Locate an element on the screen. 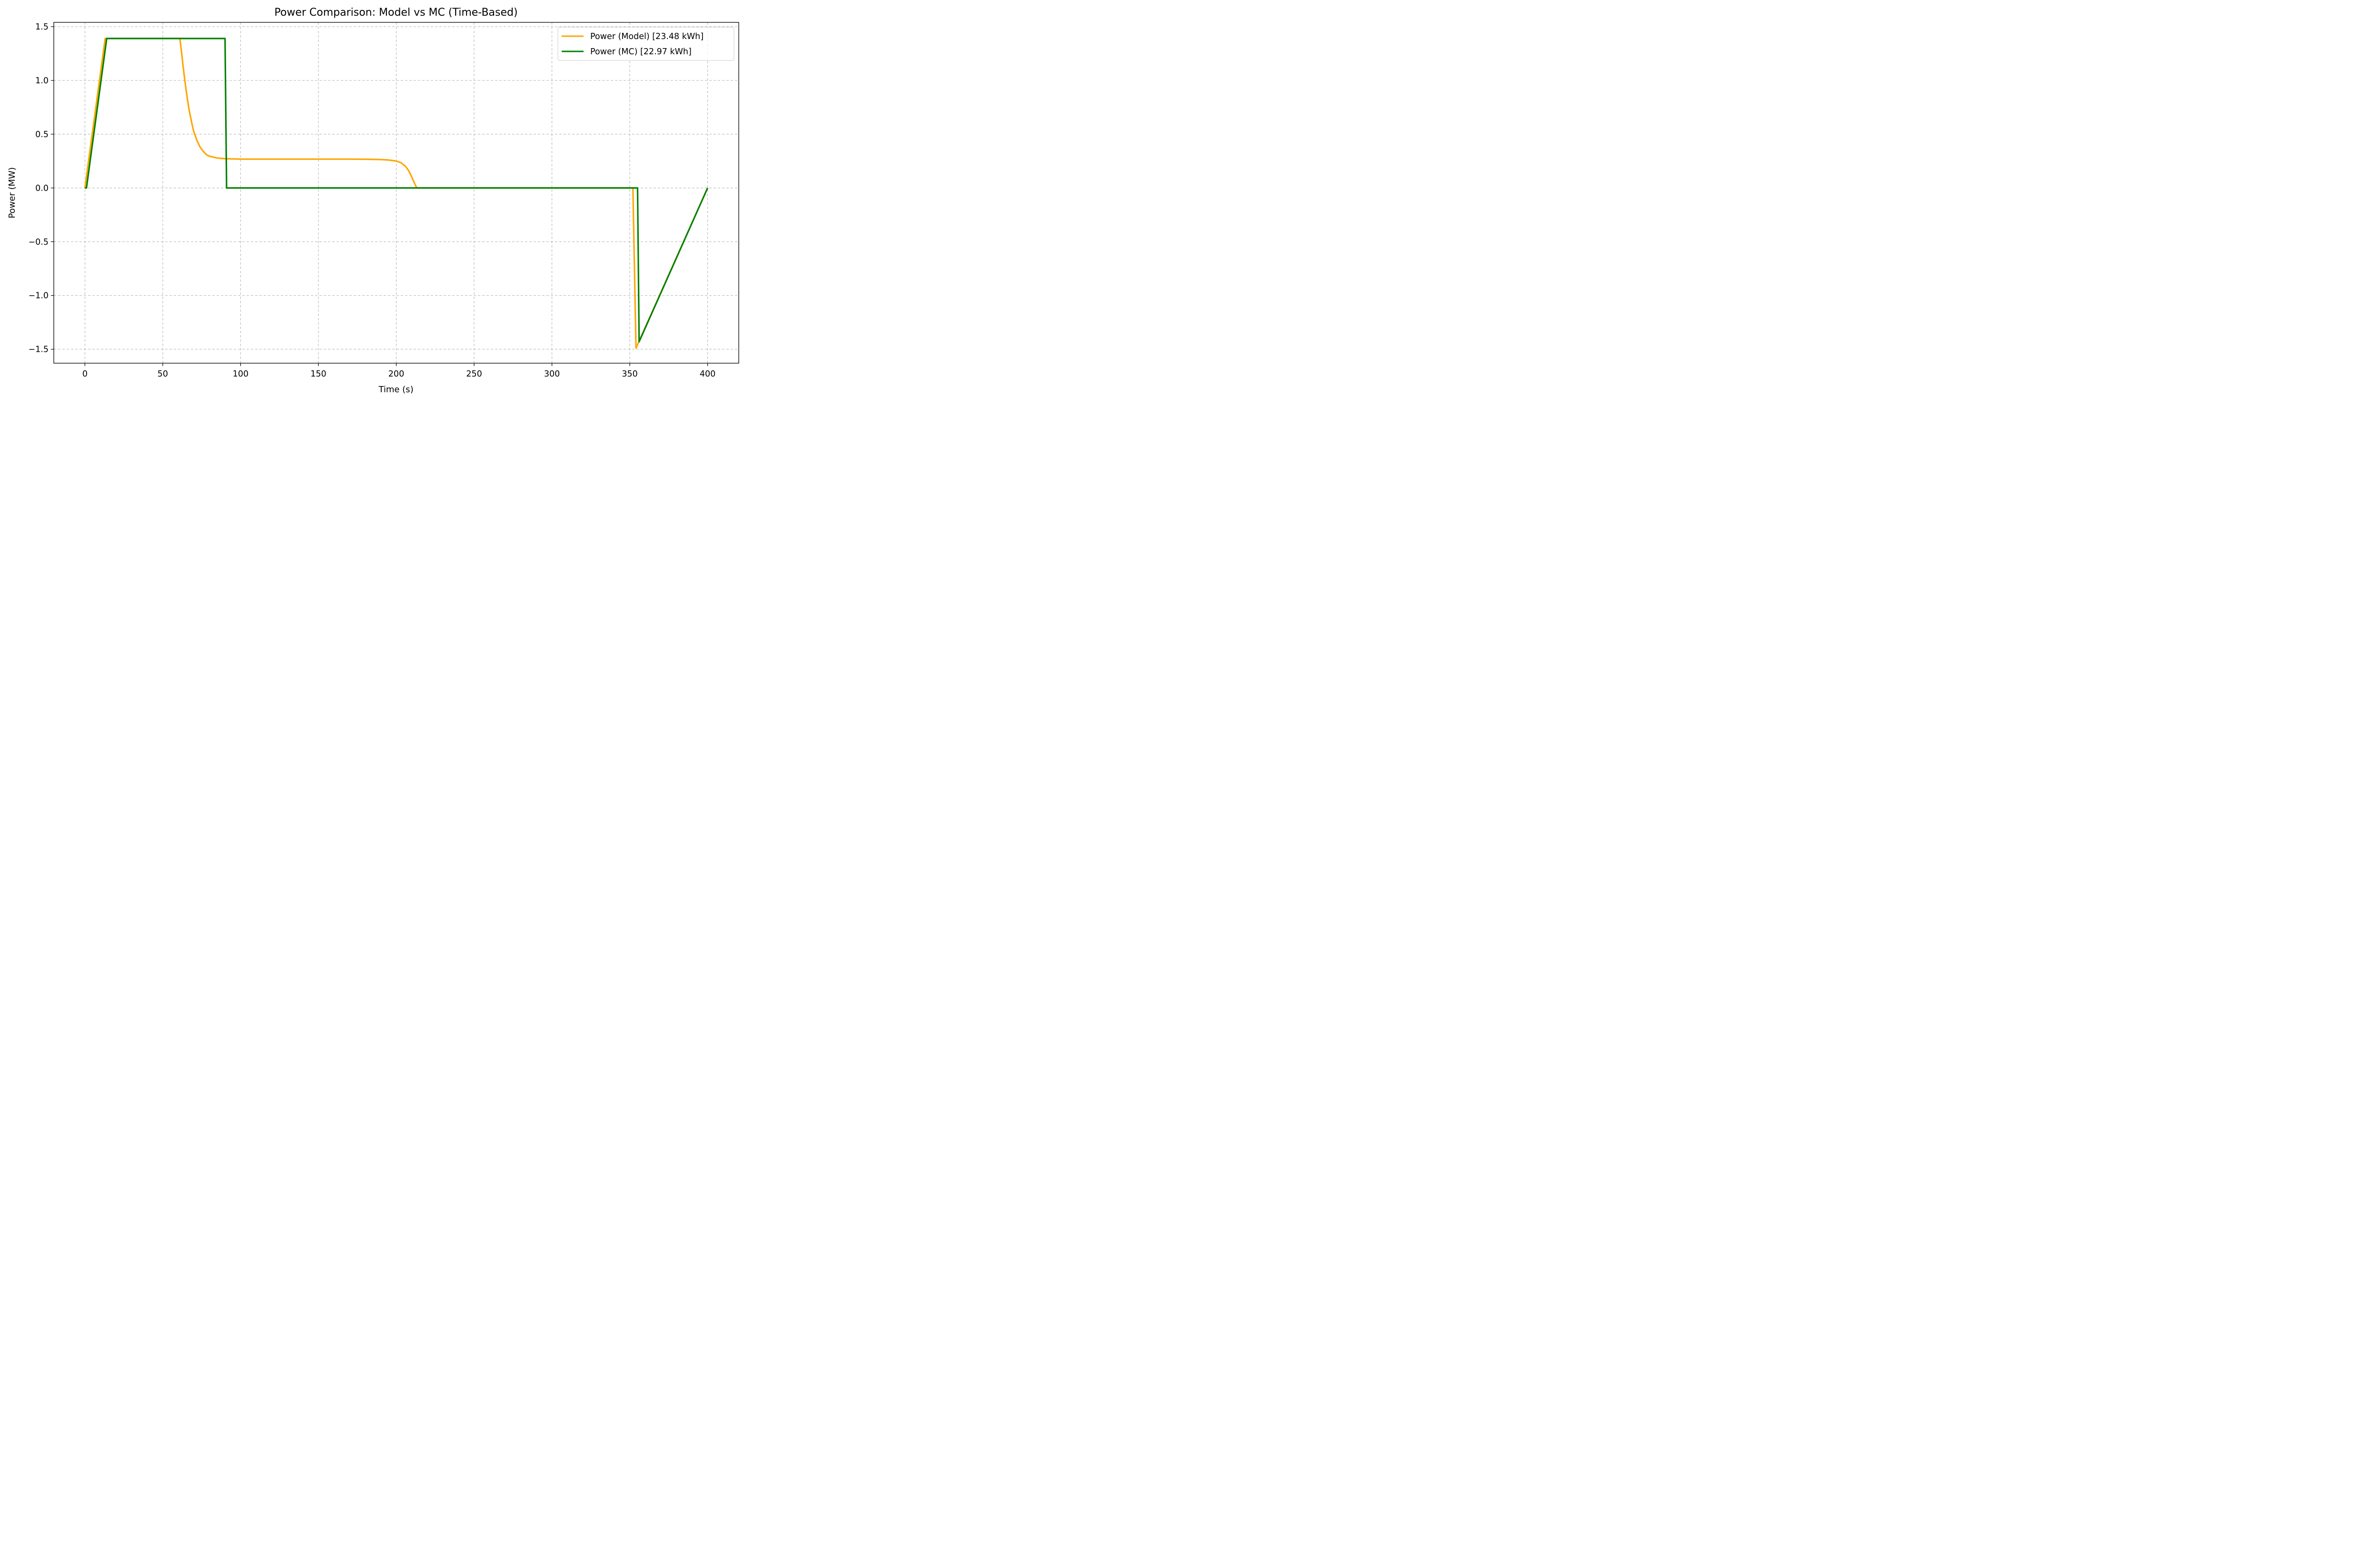 The width and height of the screenshot is (2380, 1557). x-tick-label: 300 is located at coordinates (552, 374).